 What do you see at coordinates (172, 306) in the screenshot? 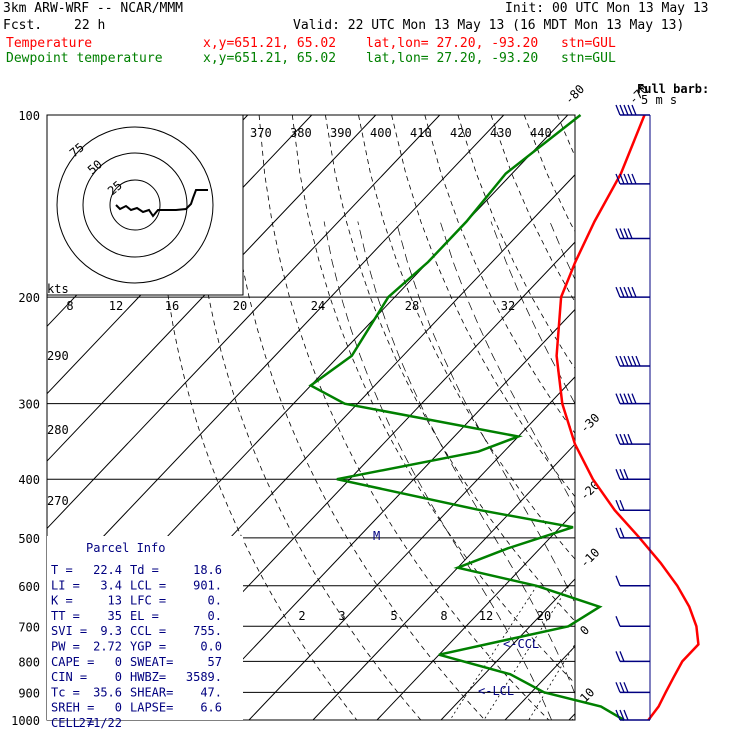
I see `mixing-ratio-label: 16` at bounding box center [172, 306].